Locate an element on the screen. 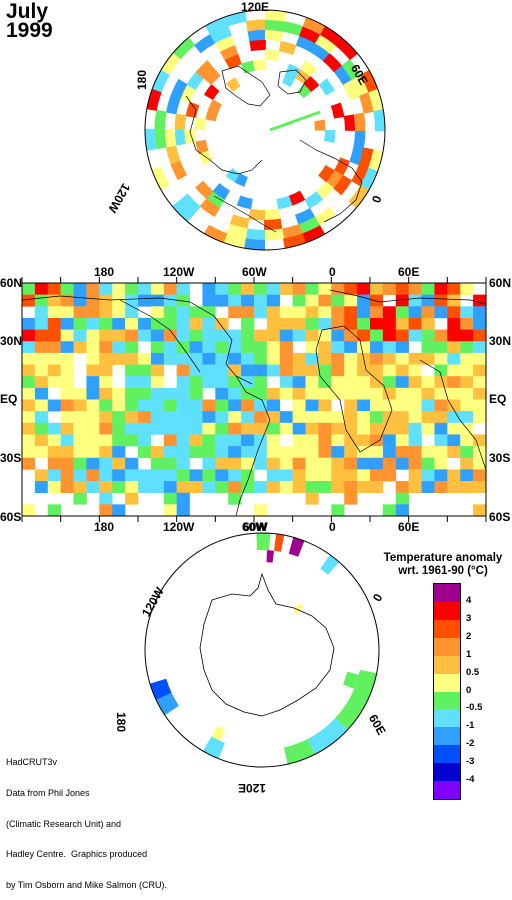  south-label-60w: 60W is located at coordinates (255, 527).